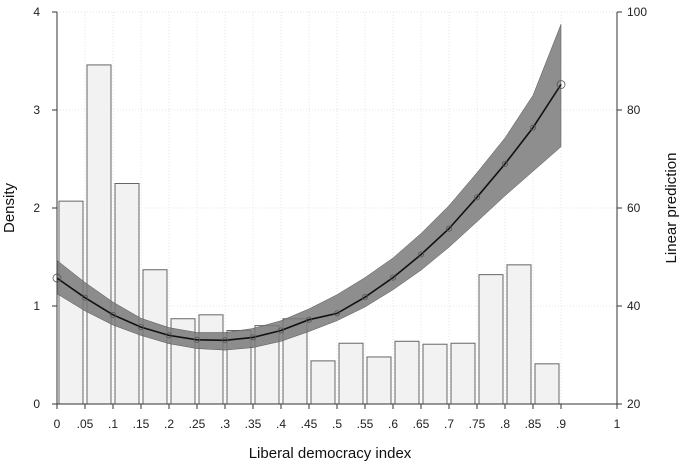 This screenshot has height=469, width=685. Describe the element at coordinates (253, 424) in the screenshot. I see `x-tick-label: .35` at that location.